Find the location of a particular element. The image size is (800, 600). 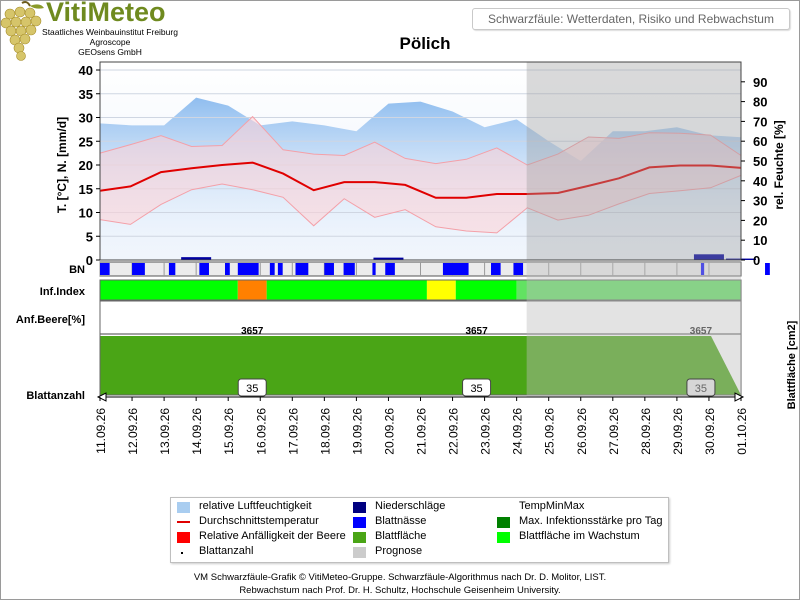

right-tick-label: 80 is located at coordinates (760, 102).